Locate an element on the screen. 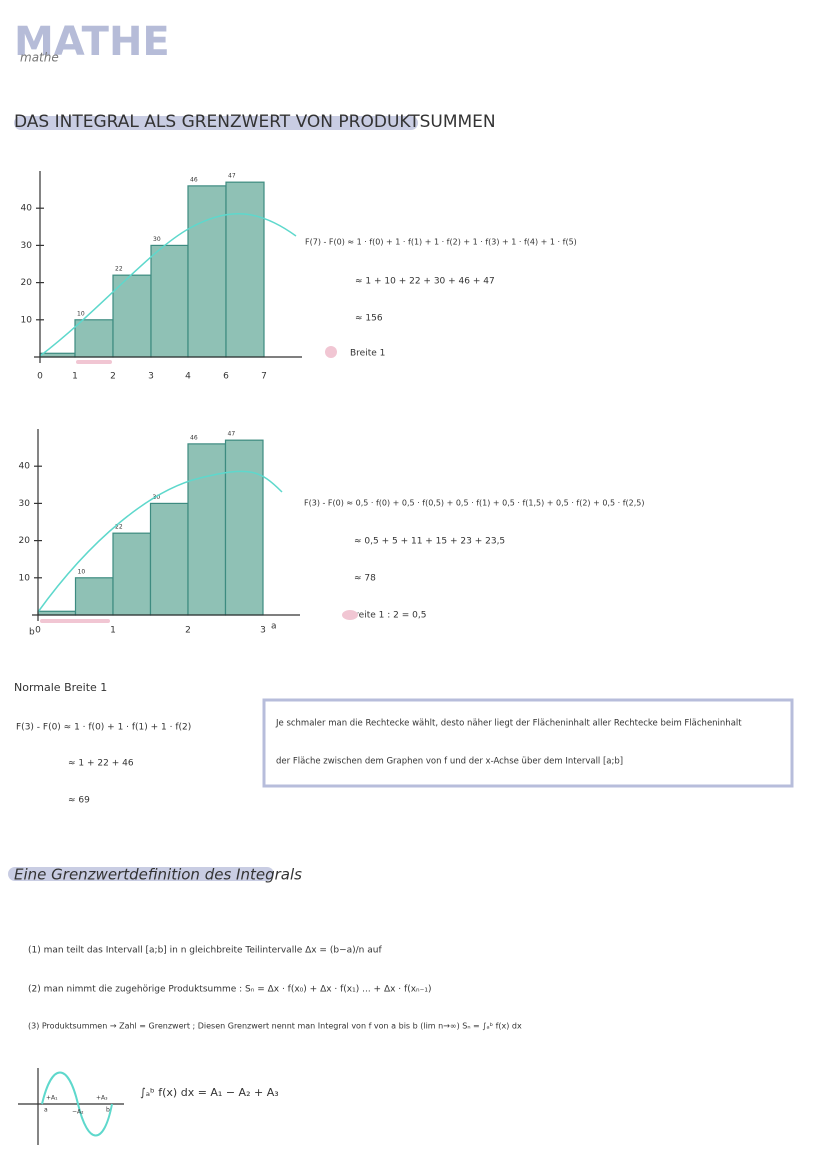 Image resolution: width=828 pixels, height=1170 pixels. normal-result: ≈ 69 is located at coordinates (79, 801).